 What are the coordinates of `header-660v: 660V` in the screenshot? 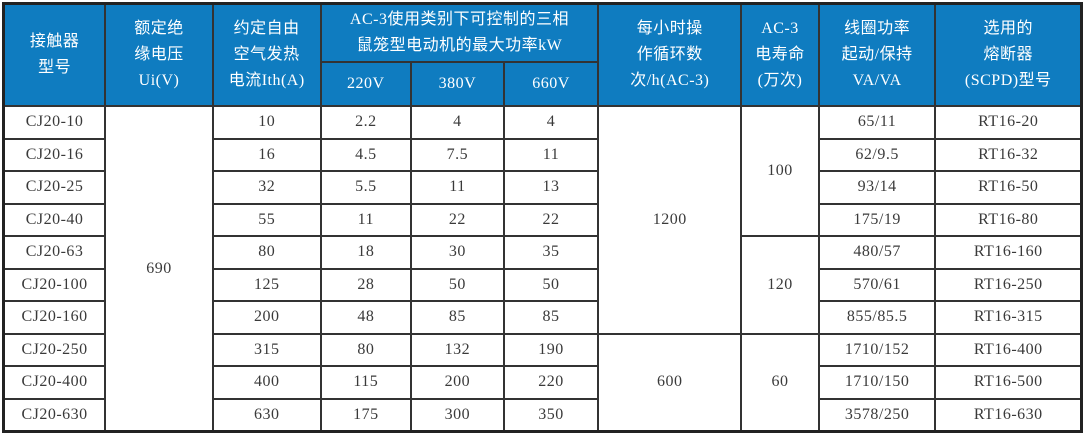 It's located at (551, 84).